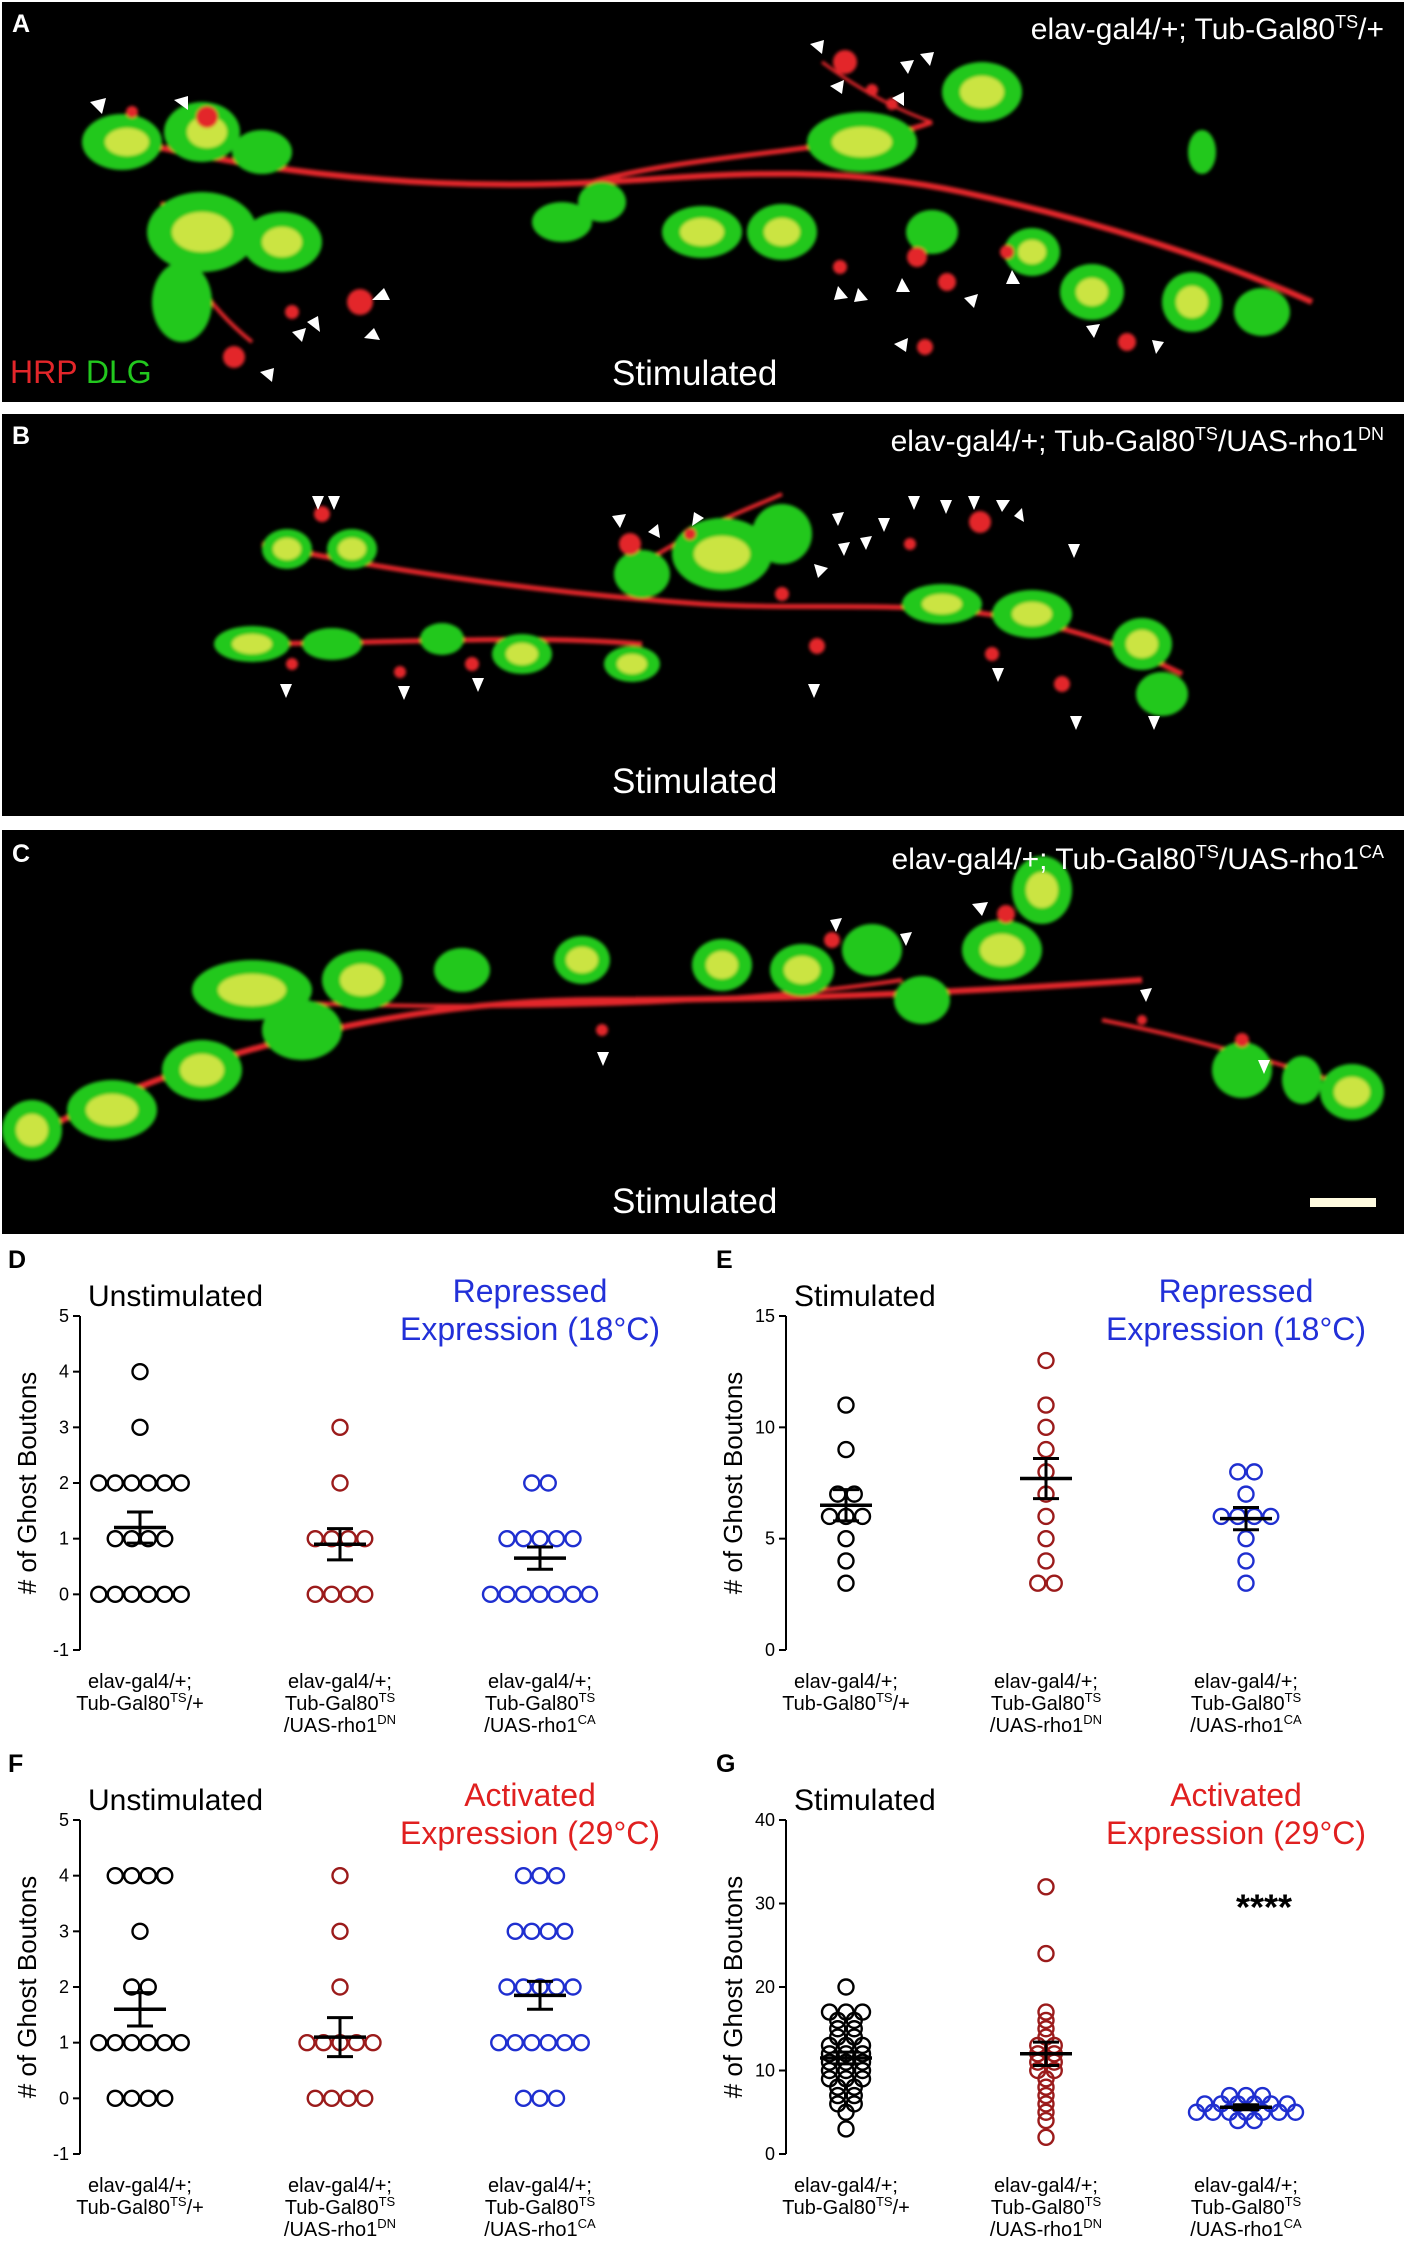 The width and height of the screenshot is (1406, 2266). What do you see at coordinates (765, 1820) in the screenshot?
I see `chart-g-ytick-label: 40` at bounding box center [765, 1820].